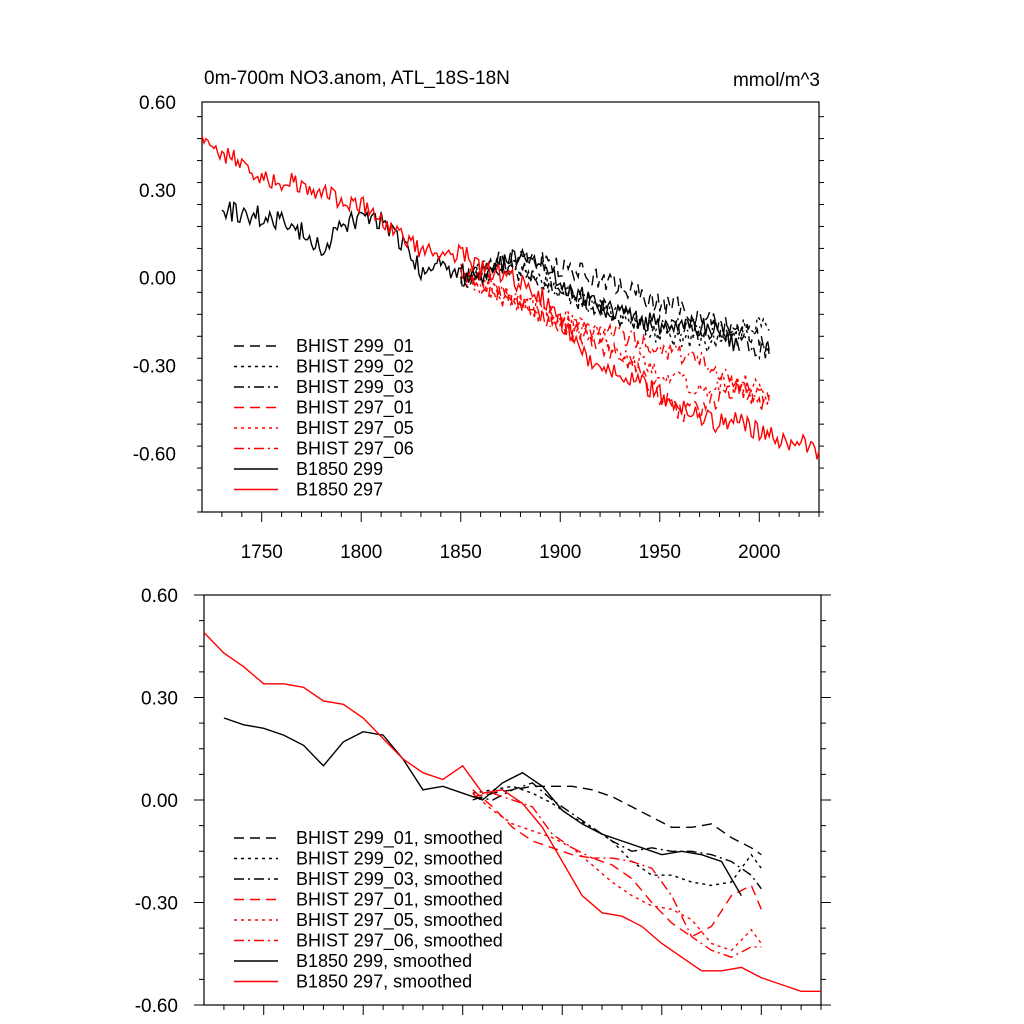 The width and height of the screenshot is (1024, 1024). I want to click on top-x-tick-label: 1900, so click(560, 552).